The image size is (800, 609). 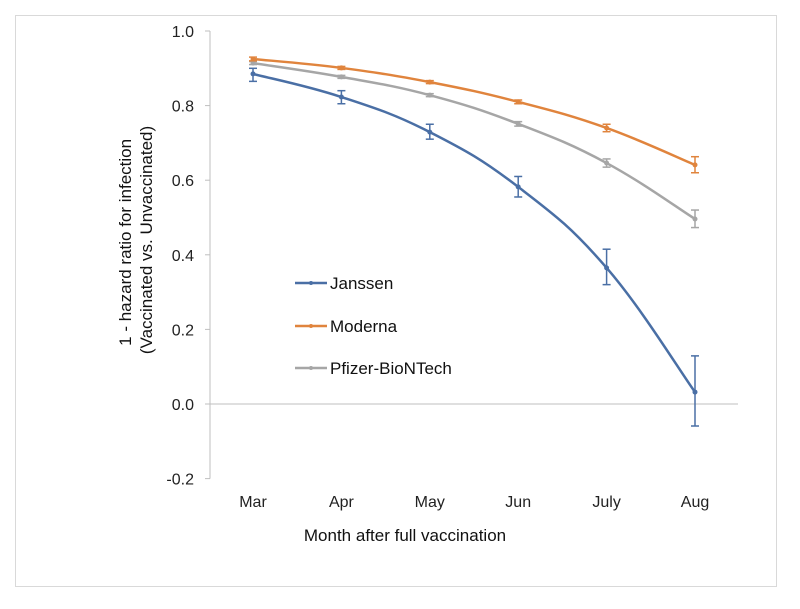 I want to click on legend-label: Janssen, so click(x=361, y=283).